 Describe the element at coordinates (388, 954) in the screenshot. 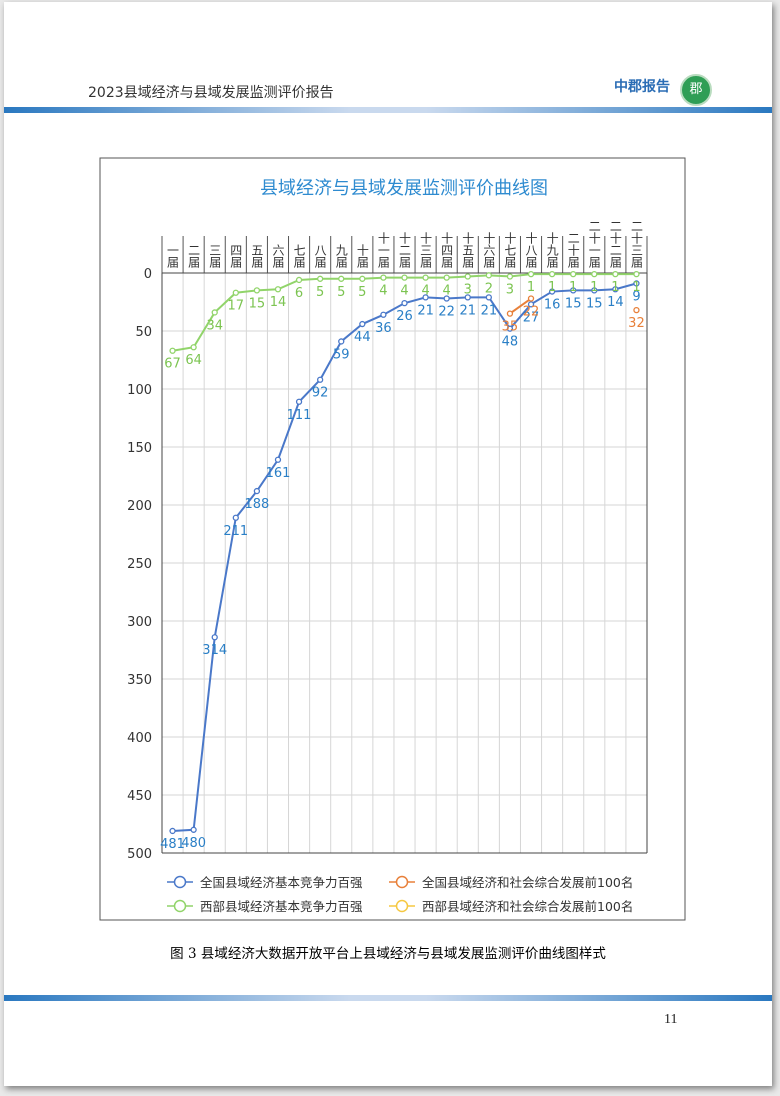

I see `caption: 图 3 县域经济大数据开放平台上县域经济与县域发展监测评价曲线图样式` at that location.